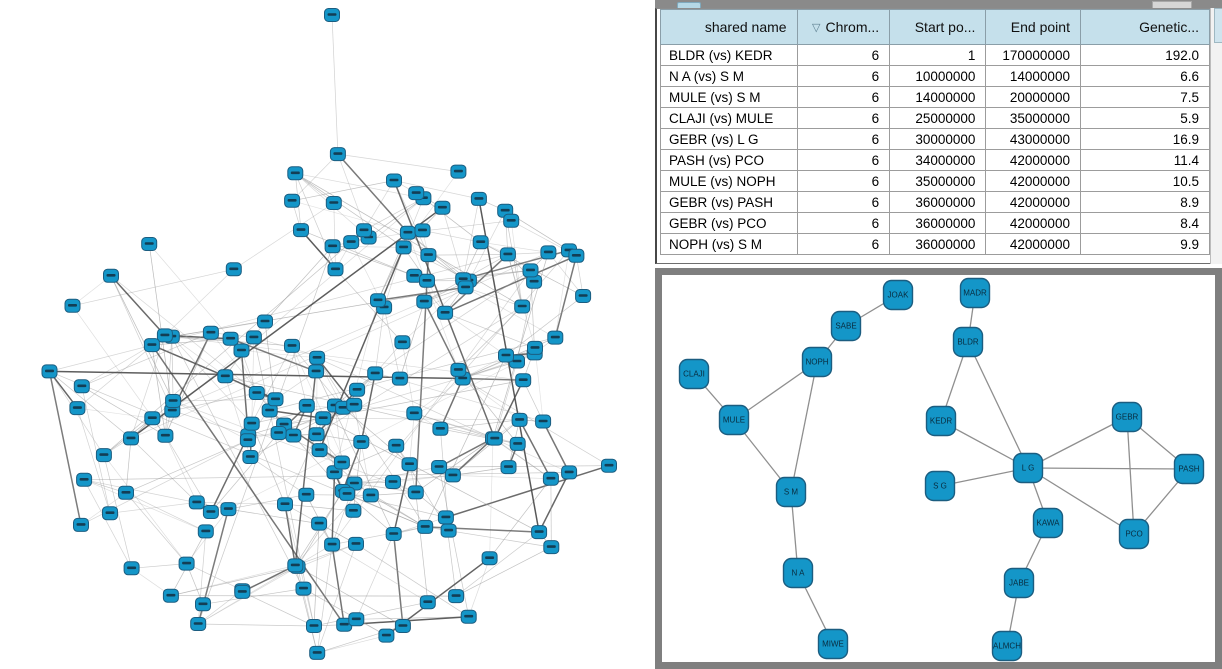 Image resolution: width=1222 pixels, height=669 pixels. What do you see at coordinates (729, 97) in the screenshot?
I see `table-cell: MULE (vs) S M` at bounding box center [729, 97].